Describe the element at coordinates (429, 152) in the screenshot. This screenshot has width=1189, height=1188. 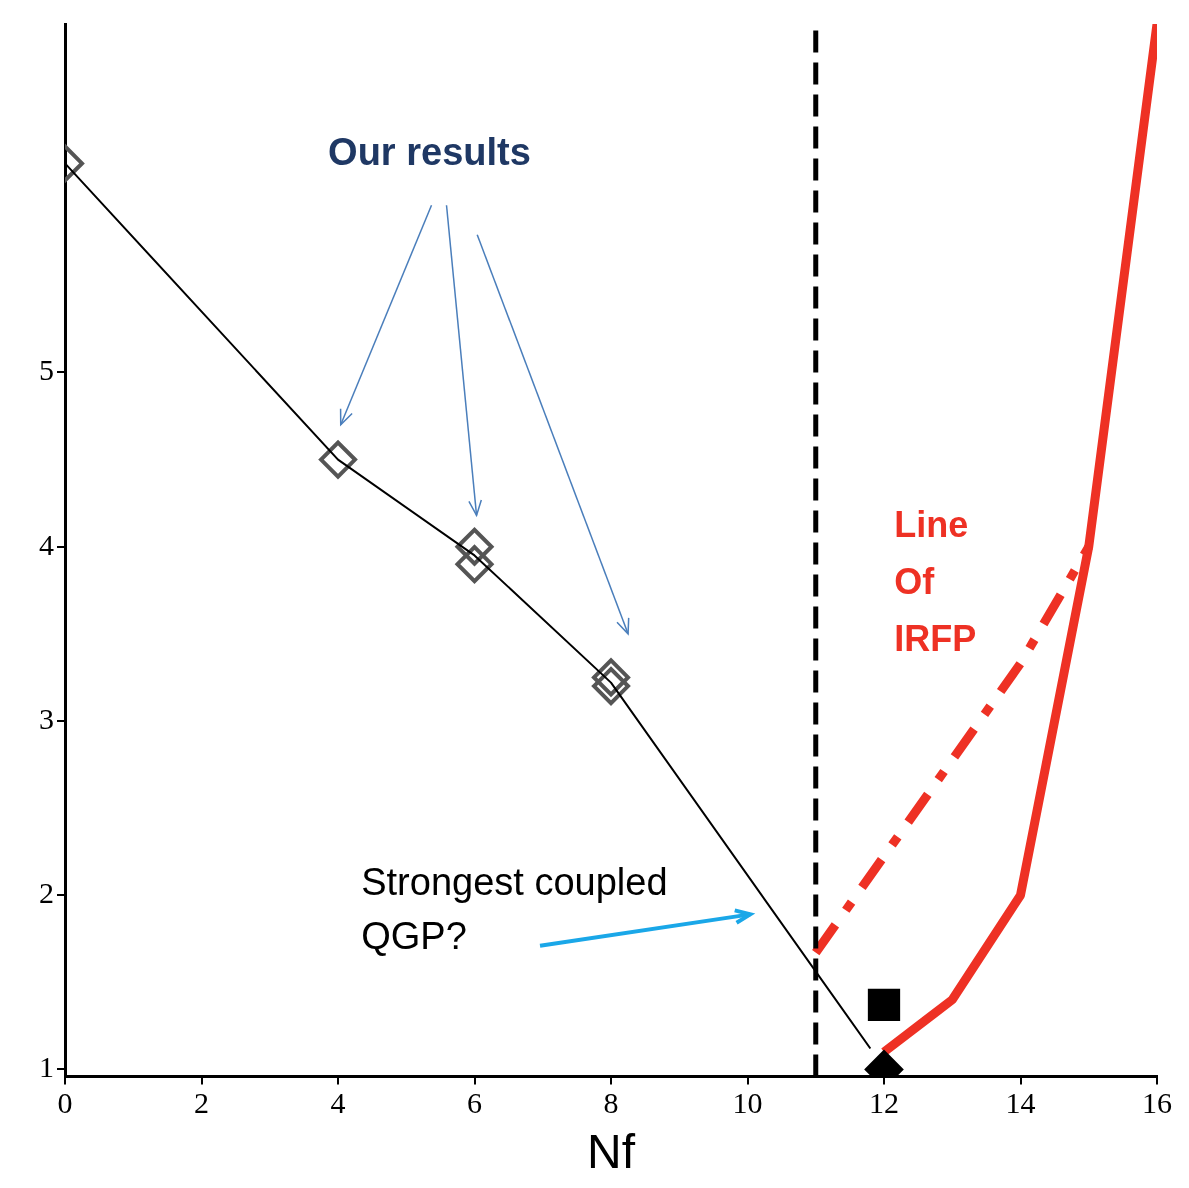
I see `annotation: Our results` at that location.